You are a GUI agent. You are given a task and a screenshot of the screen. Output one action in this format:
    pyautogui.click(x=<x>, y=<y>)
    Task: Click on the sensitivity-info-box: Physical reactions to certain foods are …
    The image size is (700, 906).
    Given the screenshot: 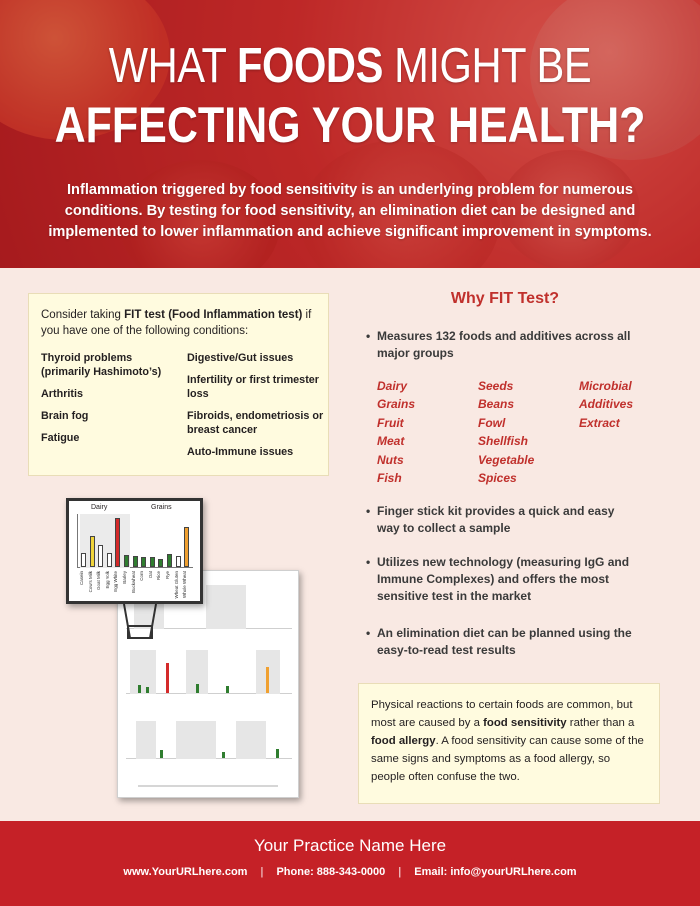 What is the action you would take?
    pyautogui.click(x=509, y=743)
    